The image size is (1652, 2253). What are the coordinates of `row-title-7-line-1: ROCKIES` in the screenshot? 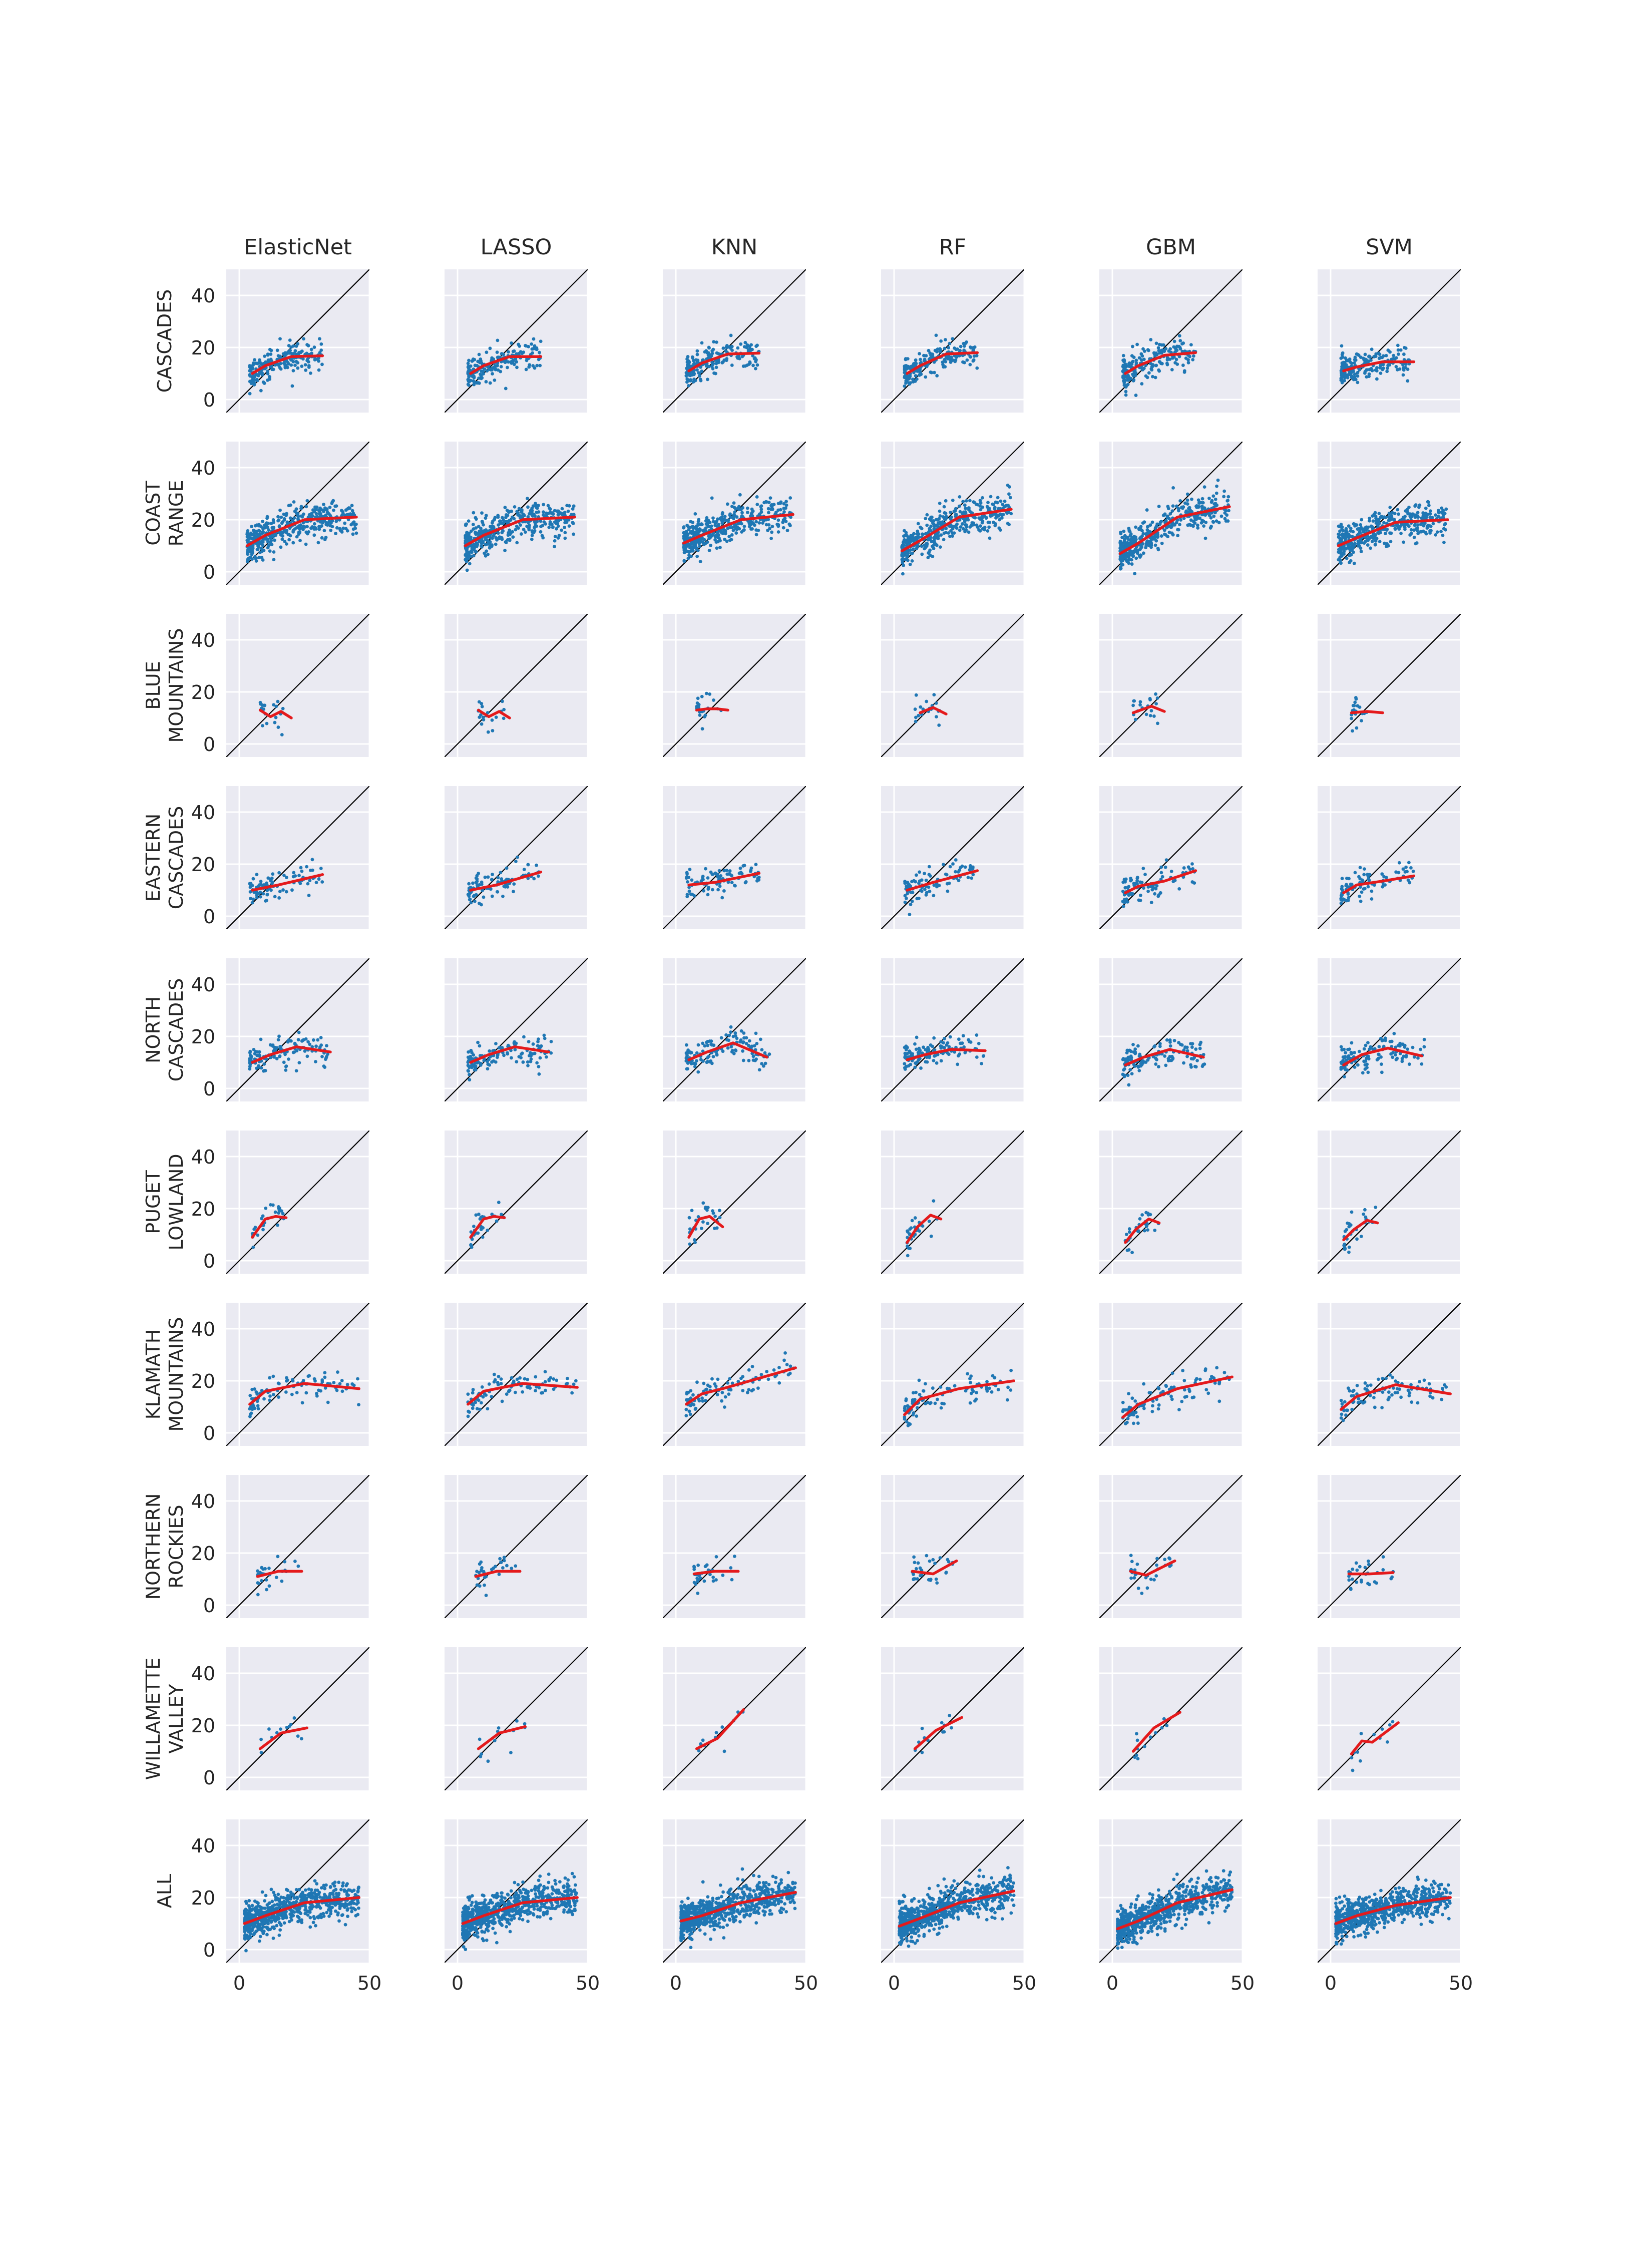 It's located at (176, 1547).